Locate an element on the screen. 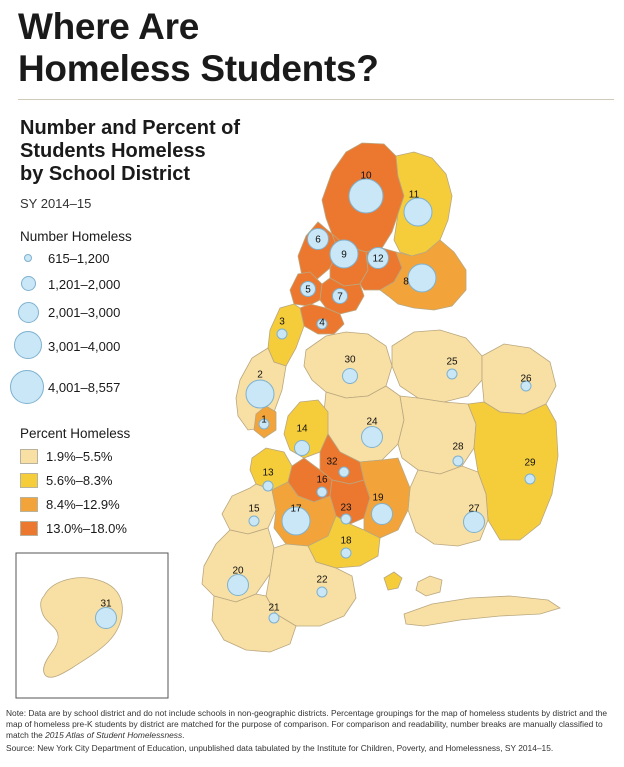 The width and height of the screenshot is (624, 767). district-5-label: 5 is located at coordinates (308, 290).